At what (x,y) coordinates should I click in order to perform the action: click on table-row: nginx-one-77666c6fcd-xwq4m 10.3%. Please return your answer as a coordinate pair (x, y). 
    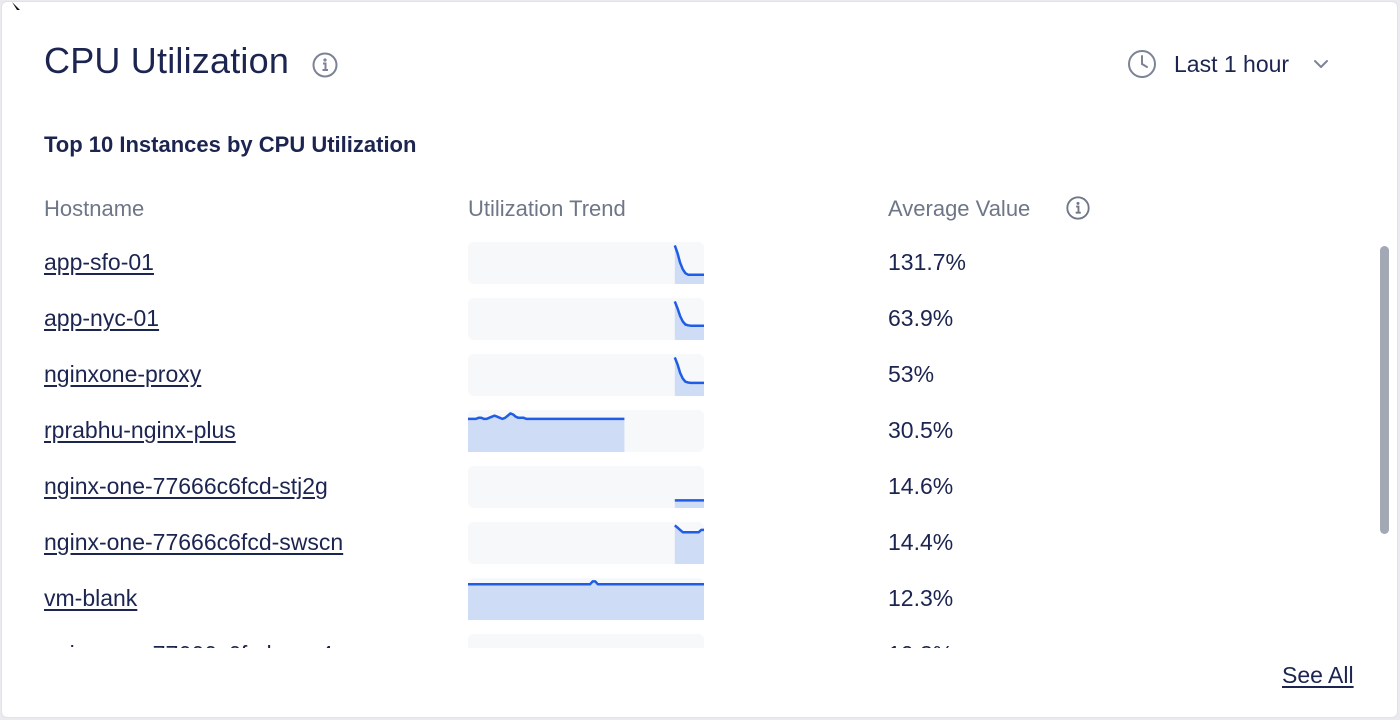
    Looking at the image, I should click on (690, 641).